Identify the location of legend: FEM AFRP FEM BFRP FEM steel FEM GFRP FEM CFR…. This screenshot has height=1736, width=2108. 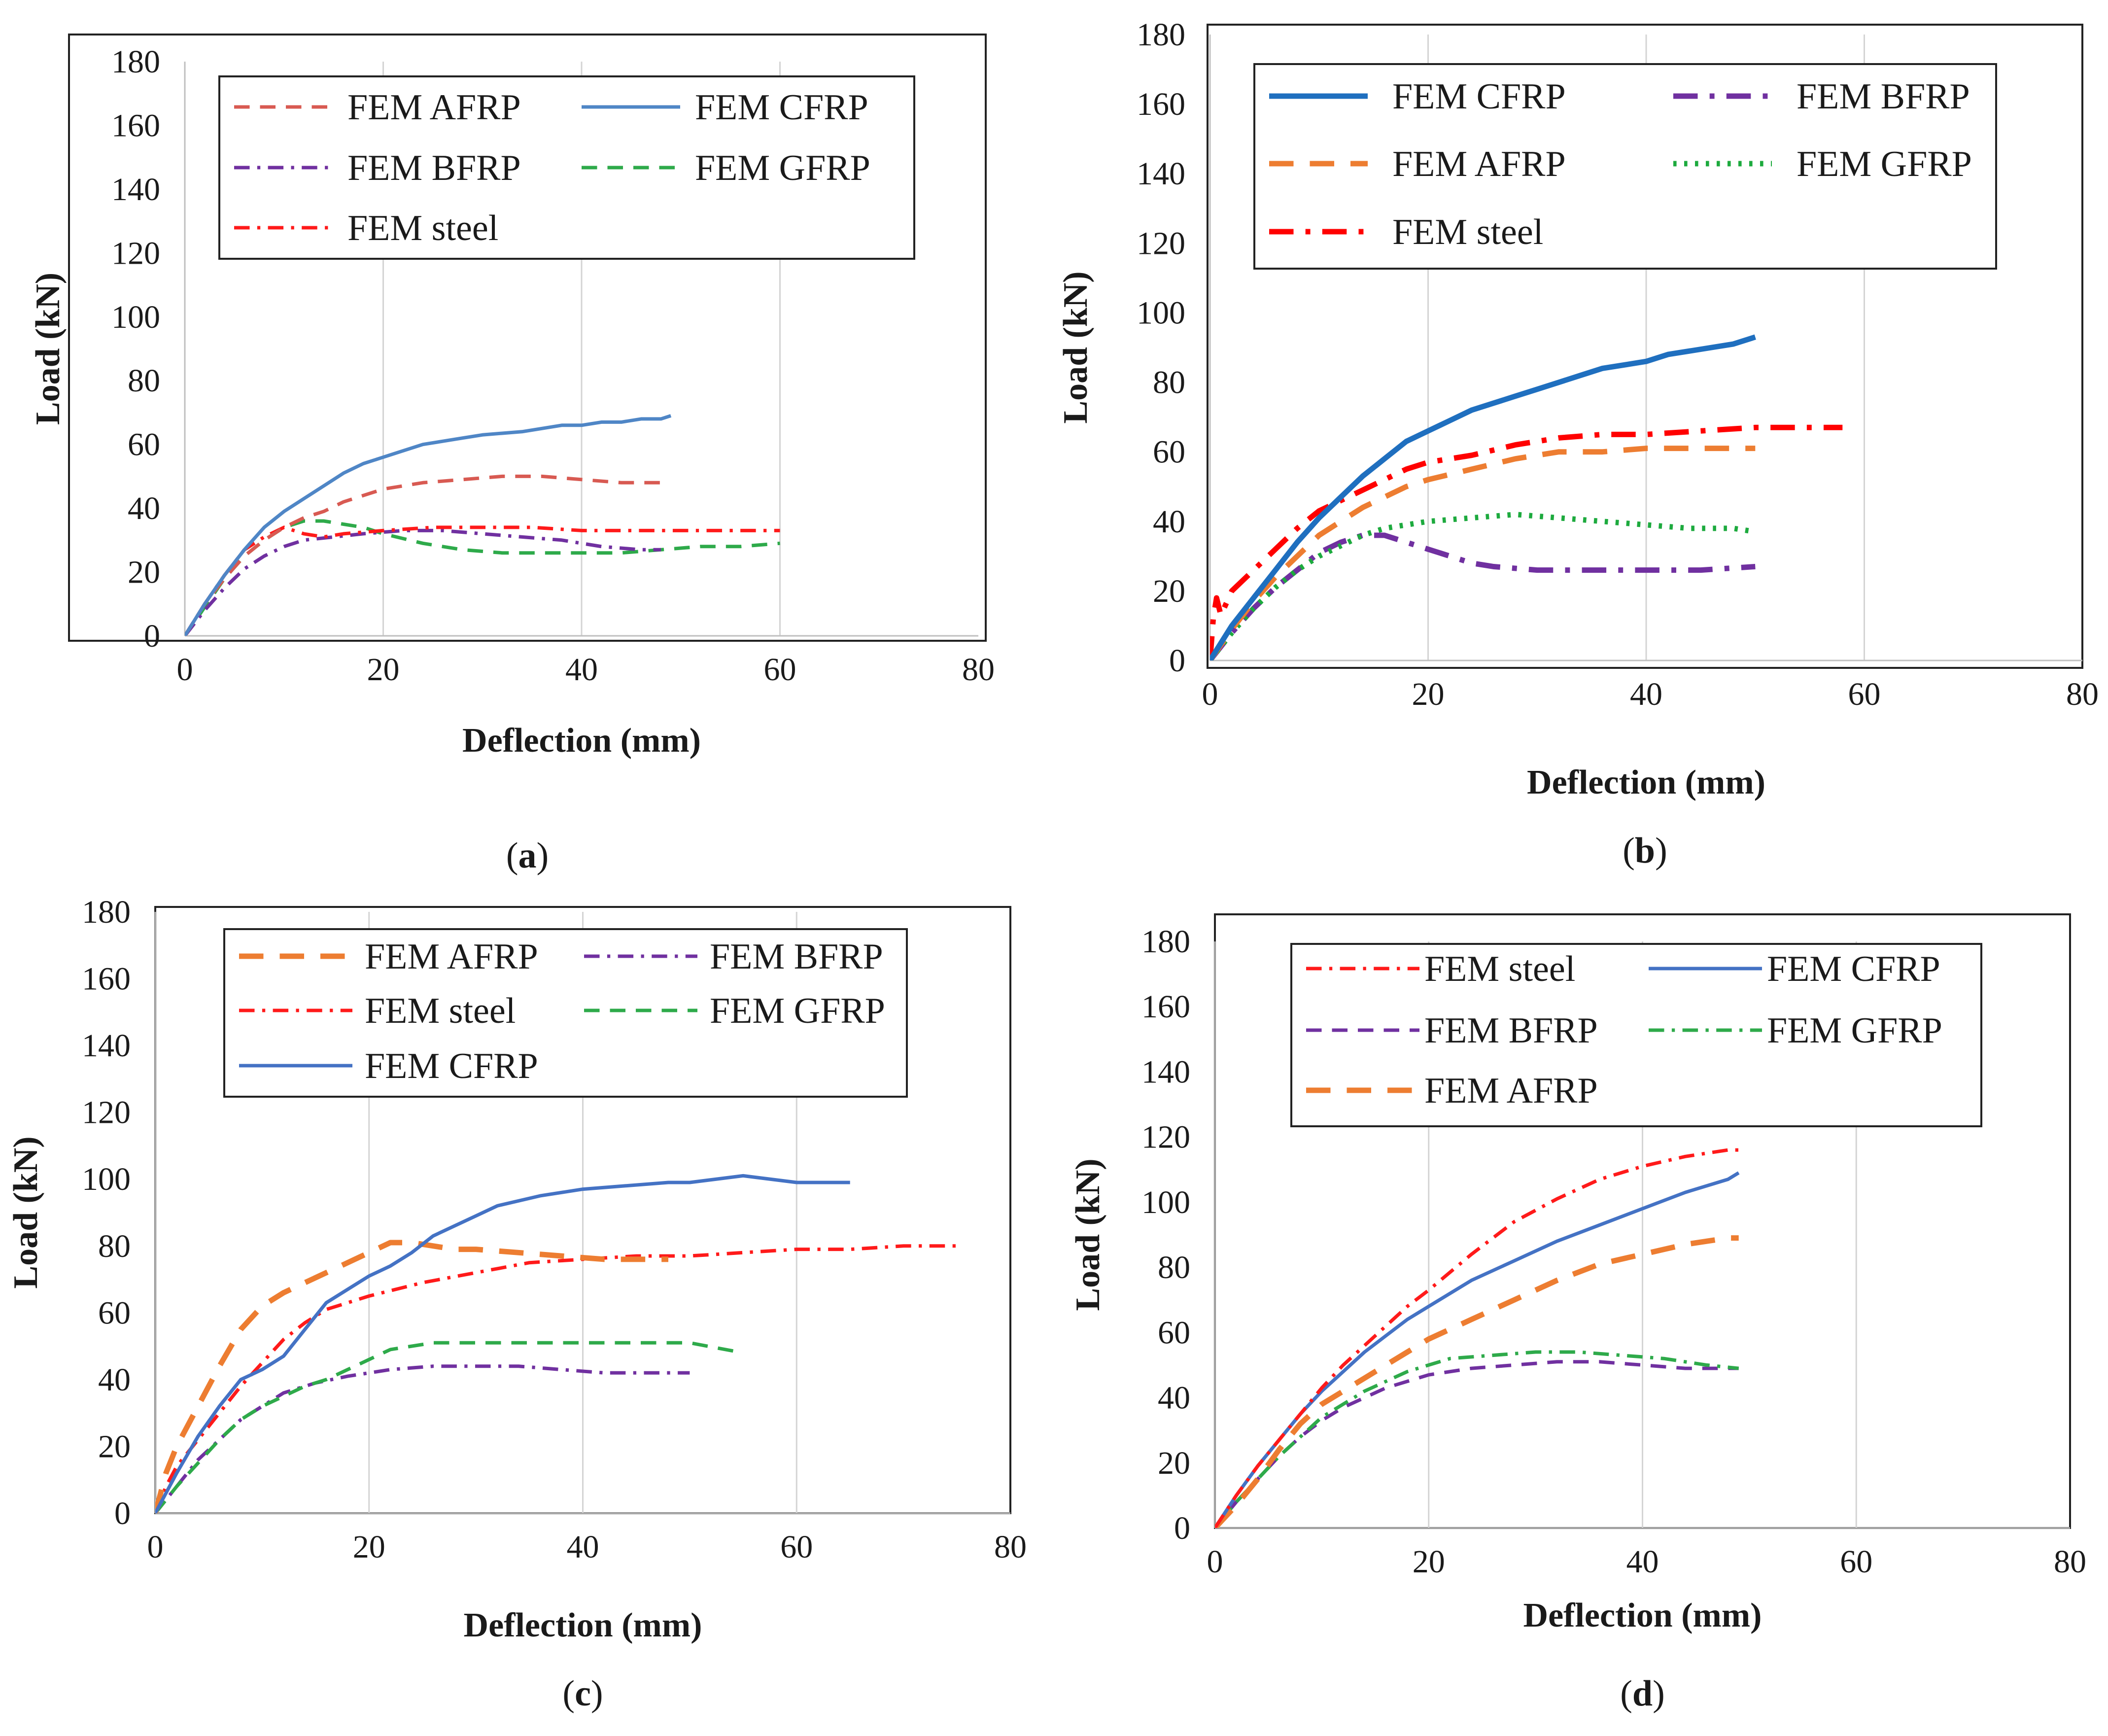
(565, 1013).